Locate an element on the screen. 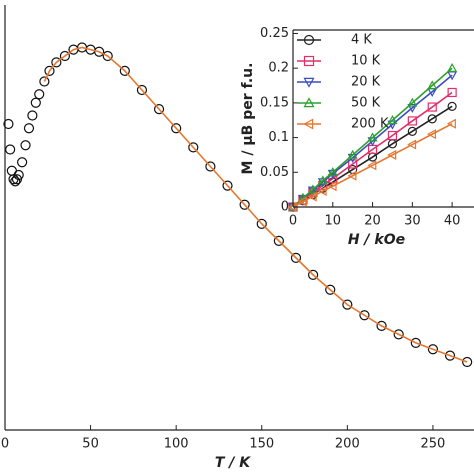  legend-label: 20 K is located at coordinates (366, 82).